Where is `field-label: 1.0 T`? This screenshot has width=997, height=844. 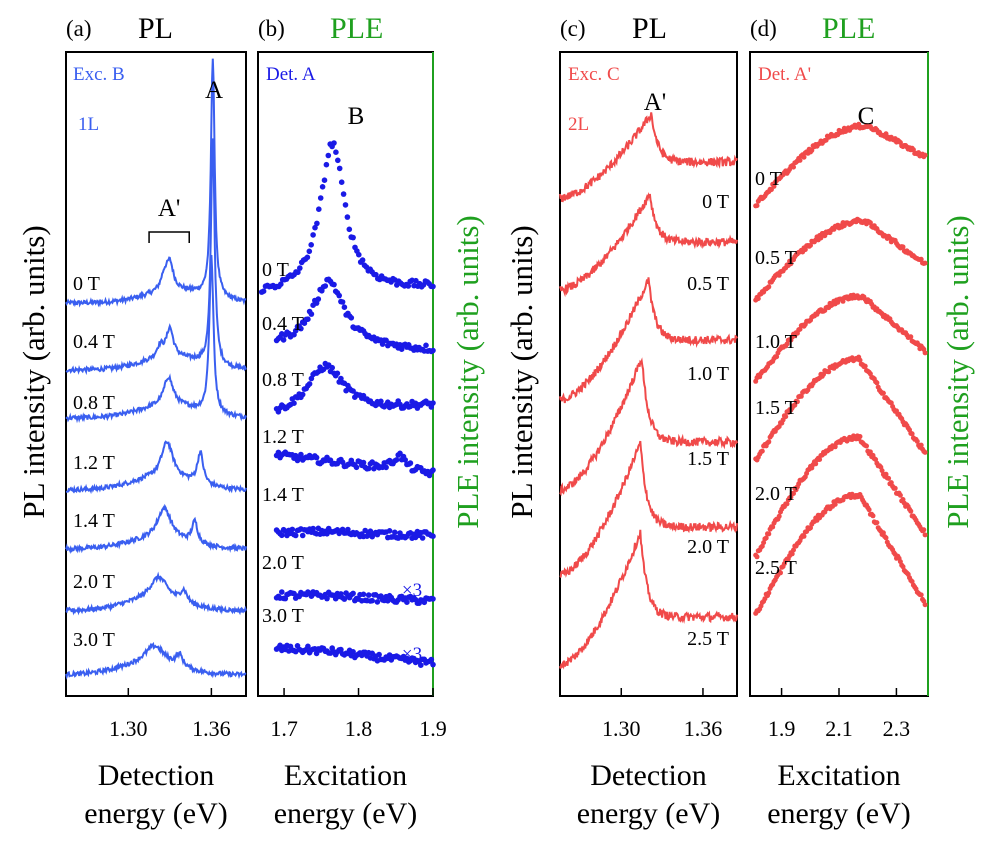
field-label: 1.0 T is located at coordinates (776, 342).